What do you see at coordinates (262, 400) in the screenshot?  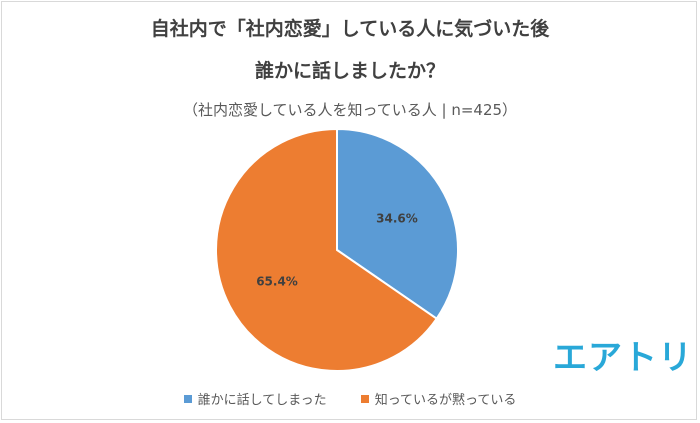 I see `legend-label-told: 誰かに話してしまった` at bounding box center [262, 400].